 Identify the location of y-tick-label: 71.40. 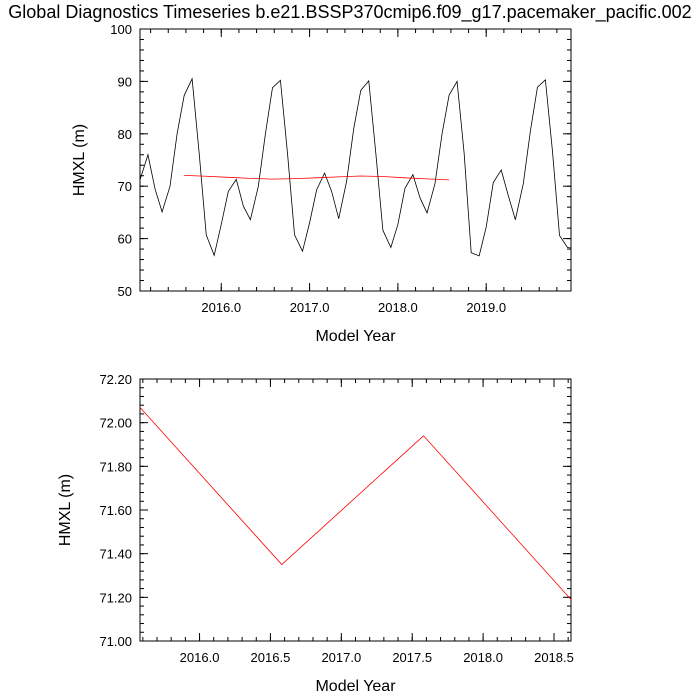
(115, 554).